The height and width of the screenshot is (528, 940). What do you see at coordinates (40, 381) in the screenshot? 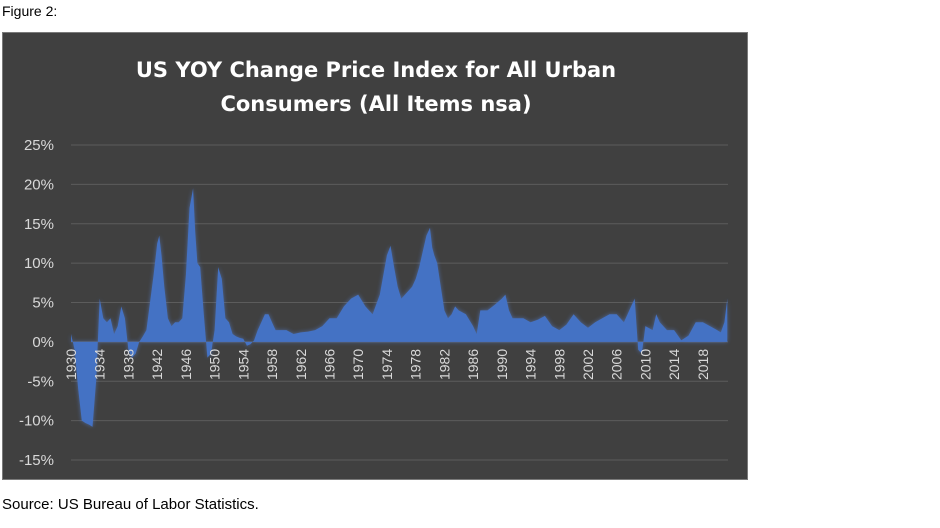
I see `y-tick-label: -5%` at bounding box center [40, 381].